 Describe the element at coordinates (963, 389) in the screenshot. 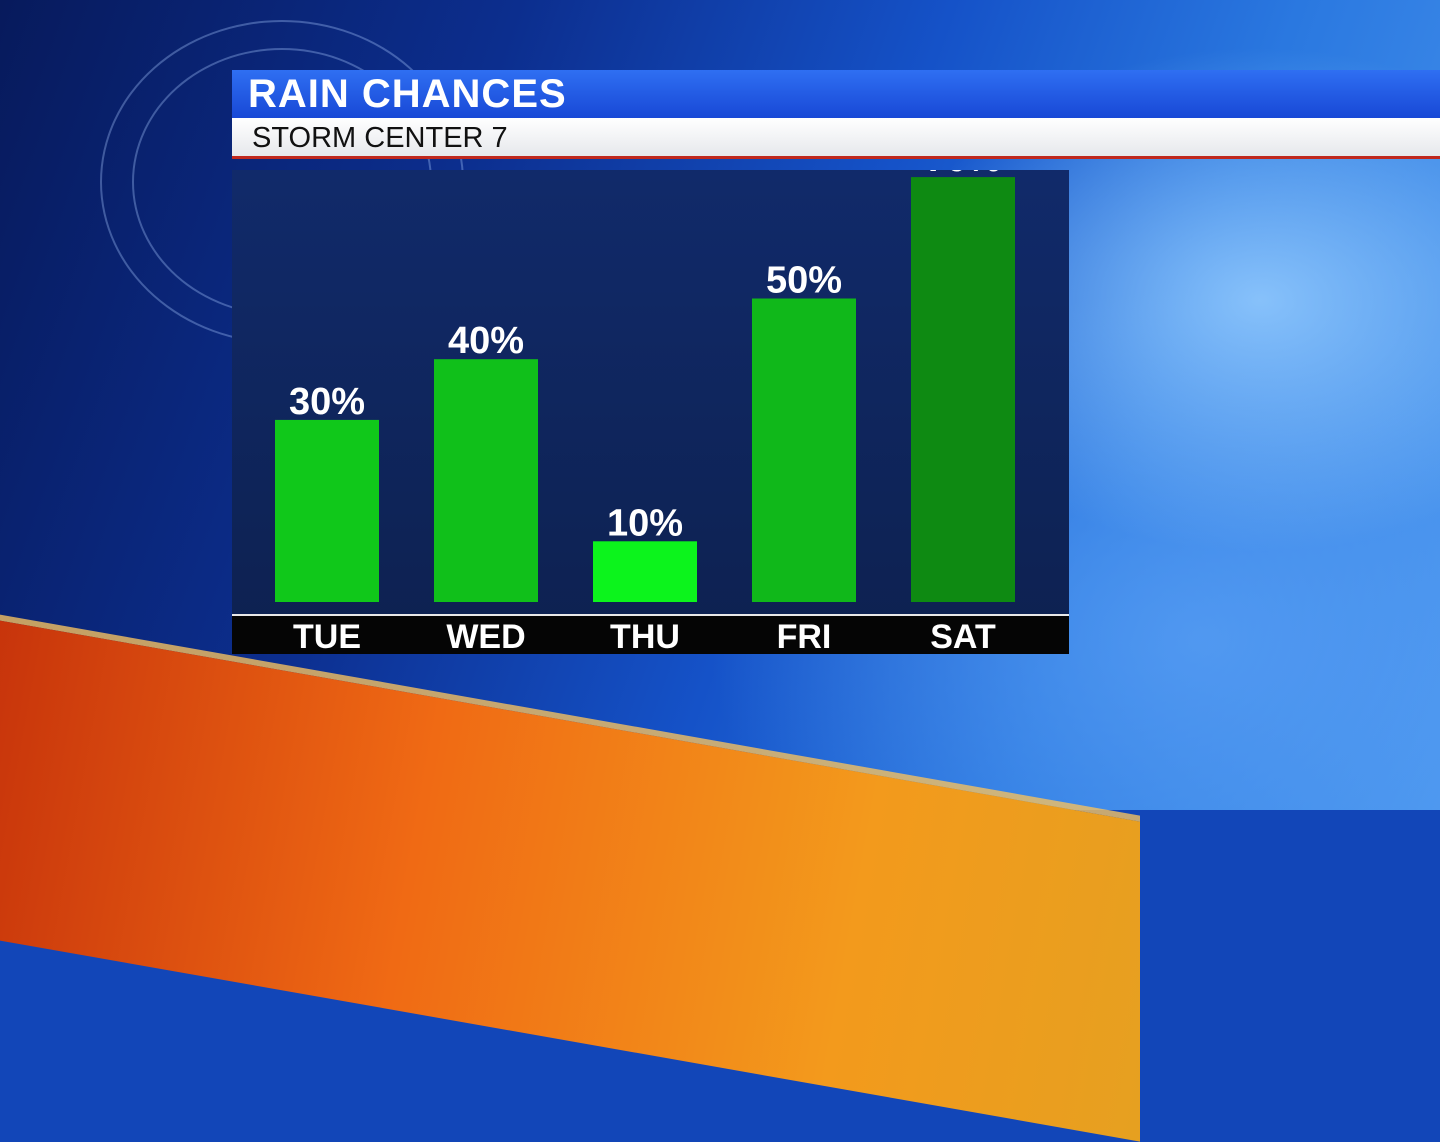

I see `bar-sat` at that location.